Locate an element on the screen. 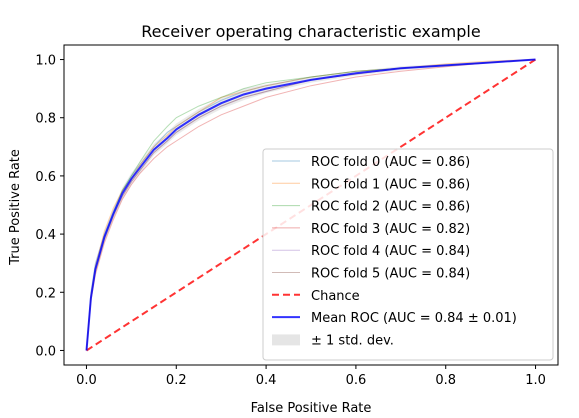 The height and width of the screenshot is (418, 579). legend-label: ROC fold 0 (AUC = 0.86) is located at coordinates (390, 162).